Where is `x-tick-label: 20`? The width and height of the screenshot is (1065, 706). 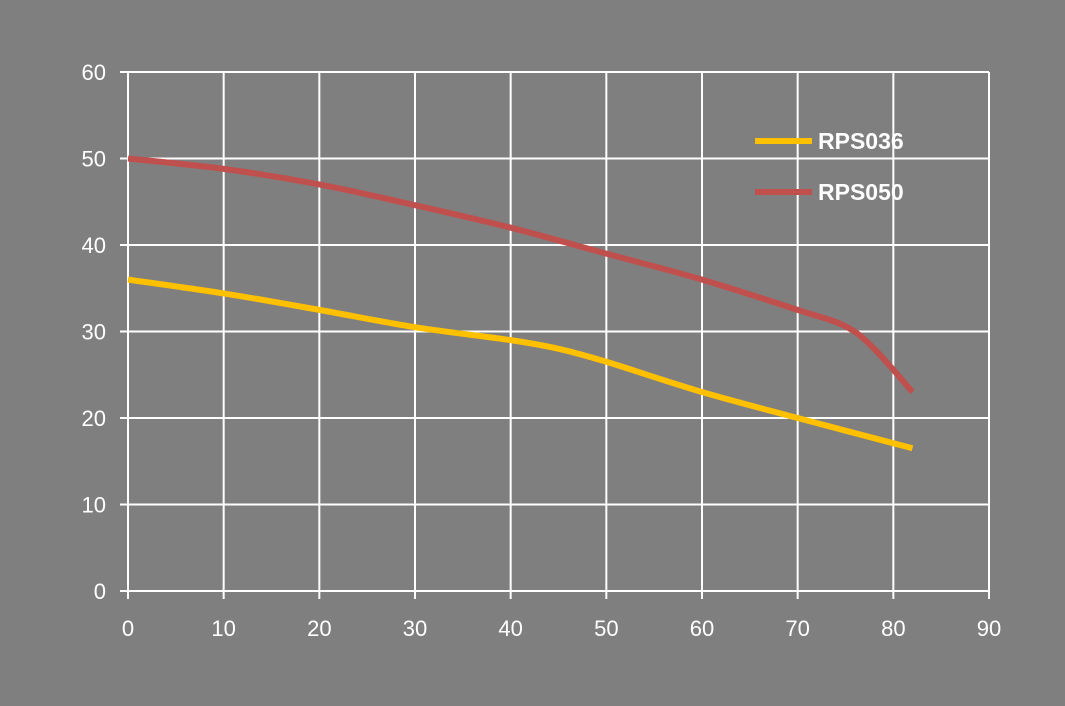
x-tick-label: 20 is located at coordinates (319, 628).